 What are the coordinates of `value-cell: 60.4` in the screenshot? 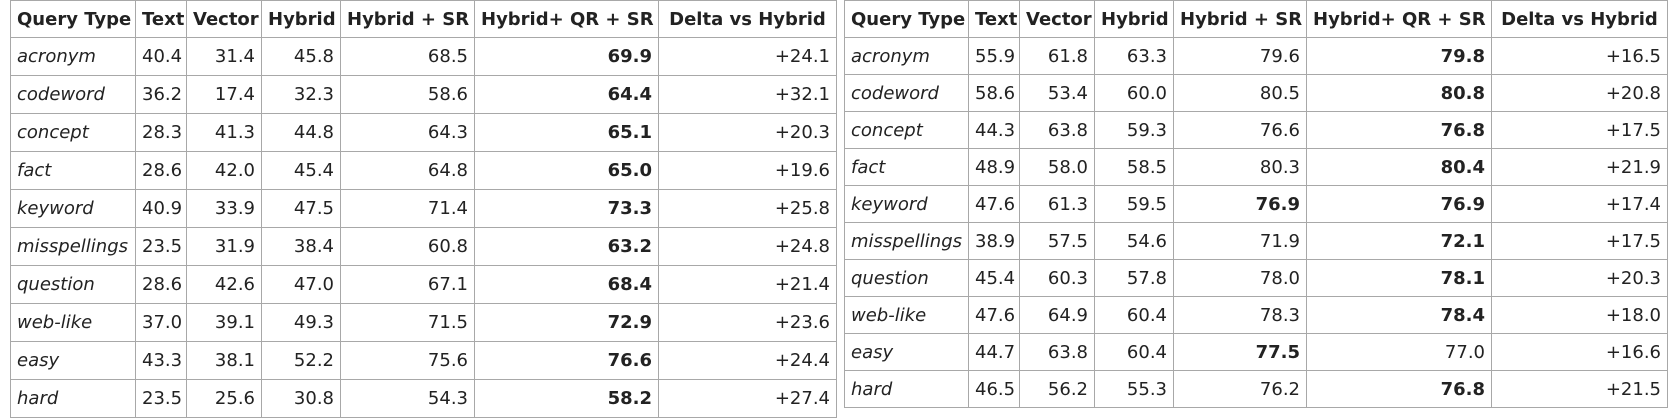 It's located at (1134, 315).